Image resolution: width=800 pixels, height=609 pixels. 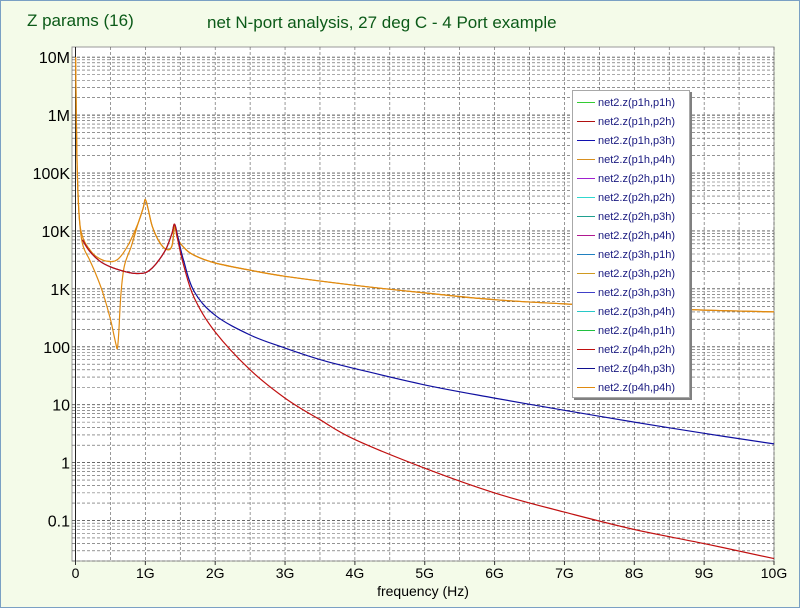 I want to click on legend-item: net2.z(p4h,p2h), so click(x=626, y=349).